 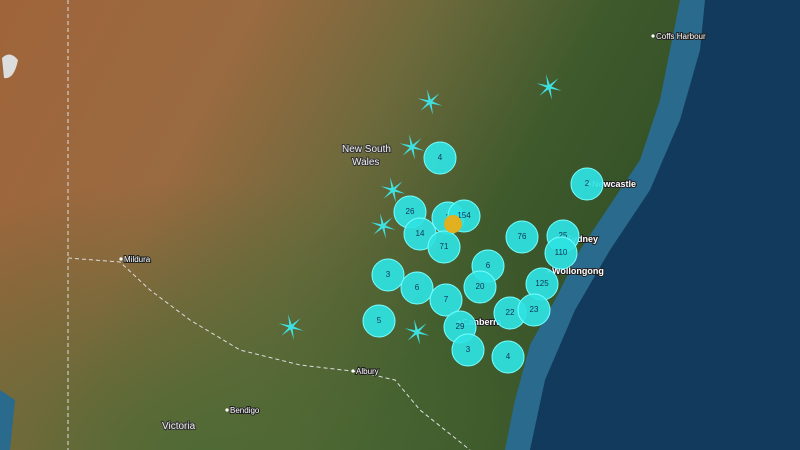 I want to click on cluster-count: 7, so click(x=446, y=299).